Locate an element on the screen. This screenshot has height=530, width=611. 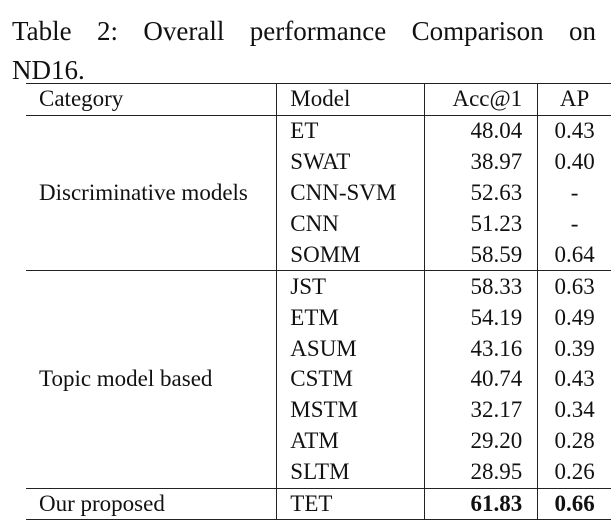
table-caption-continued: ND16. is located at coordinates (48, 70).